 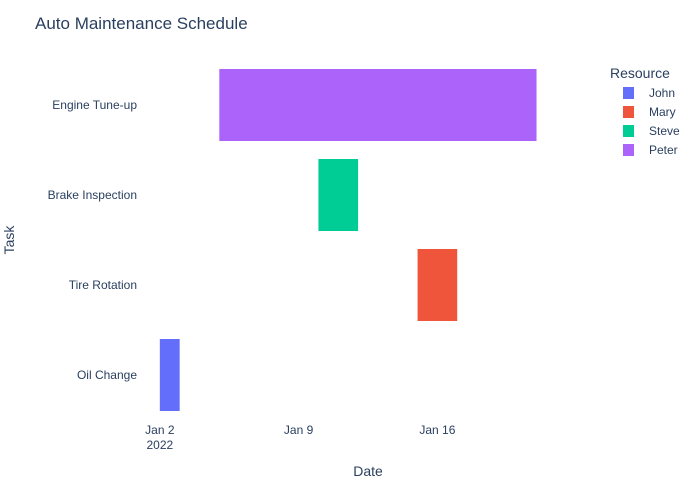 I want to click on x-tick-label: Jan 2, so click(x=160, y=430).